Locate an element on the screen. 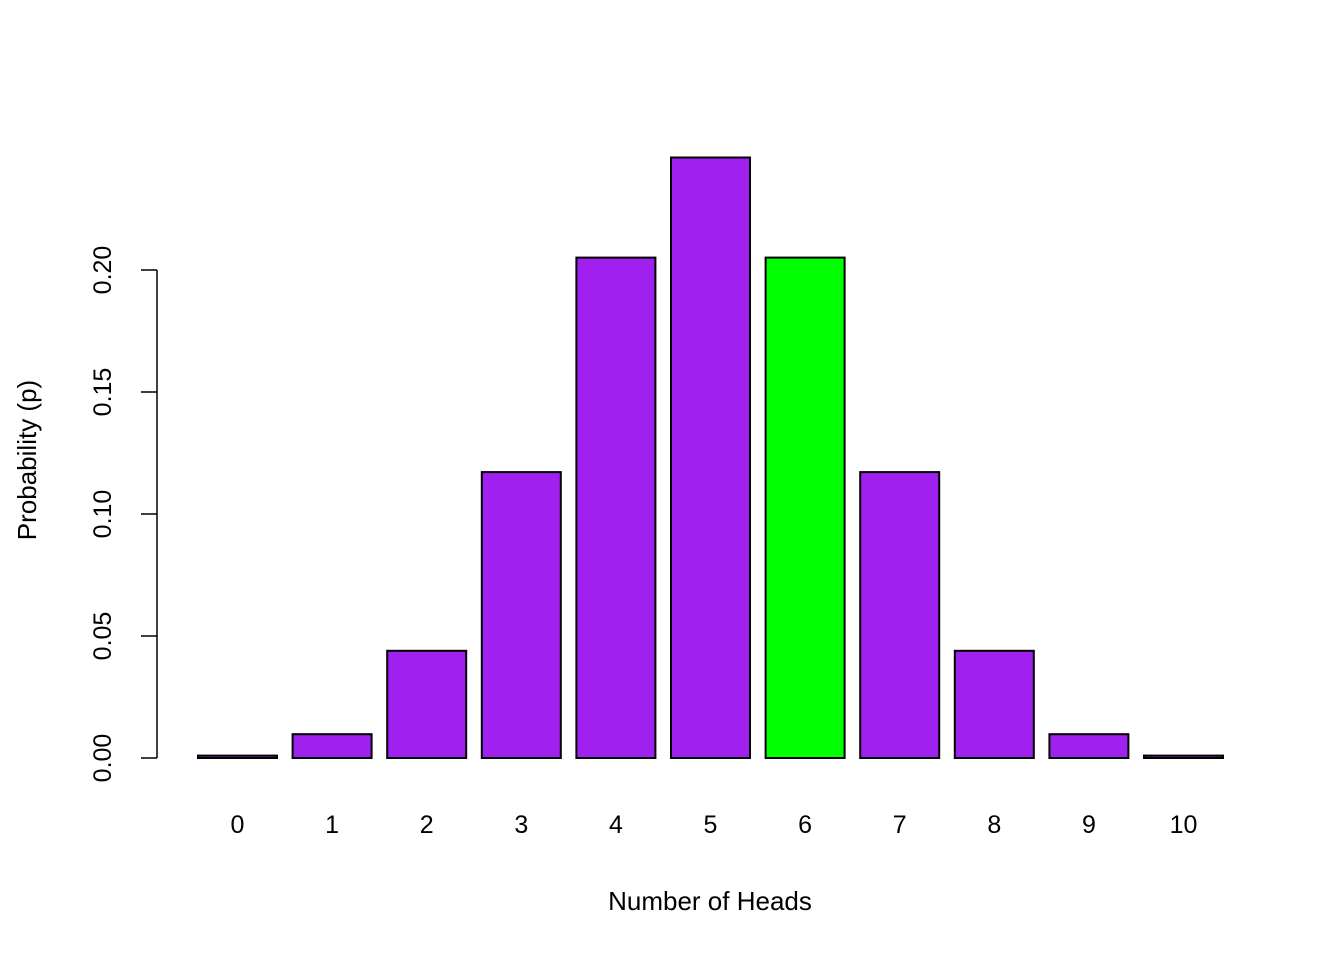 This screenshot has height=960, width=1344. x-tick-label-1: 1 is located at coordinates (332, 825).